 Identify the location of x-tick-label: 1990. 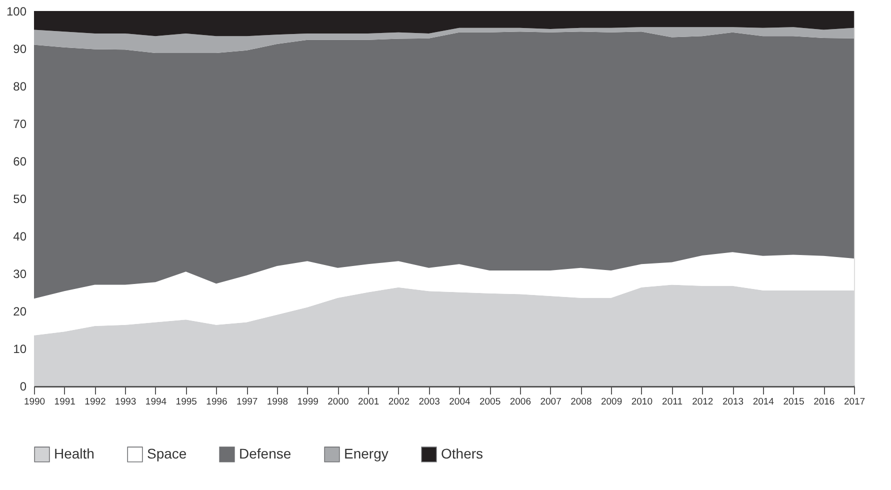
(35, 402).